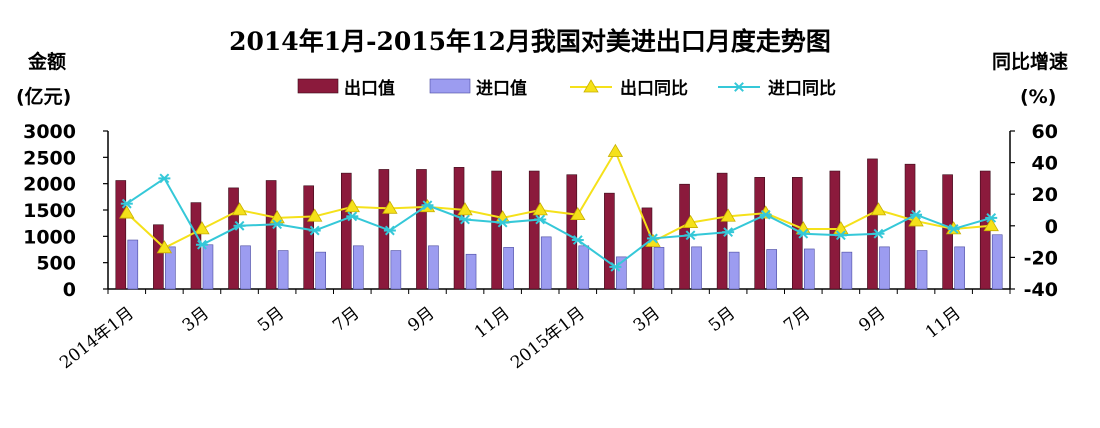 The height and width of the screenshot is (428, 1100). Describe the element at coordinates (802, 88) in the screenshot. I see `legend-label: 进口同比` at that location.